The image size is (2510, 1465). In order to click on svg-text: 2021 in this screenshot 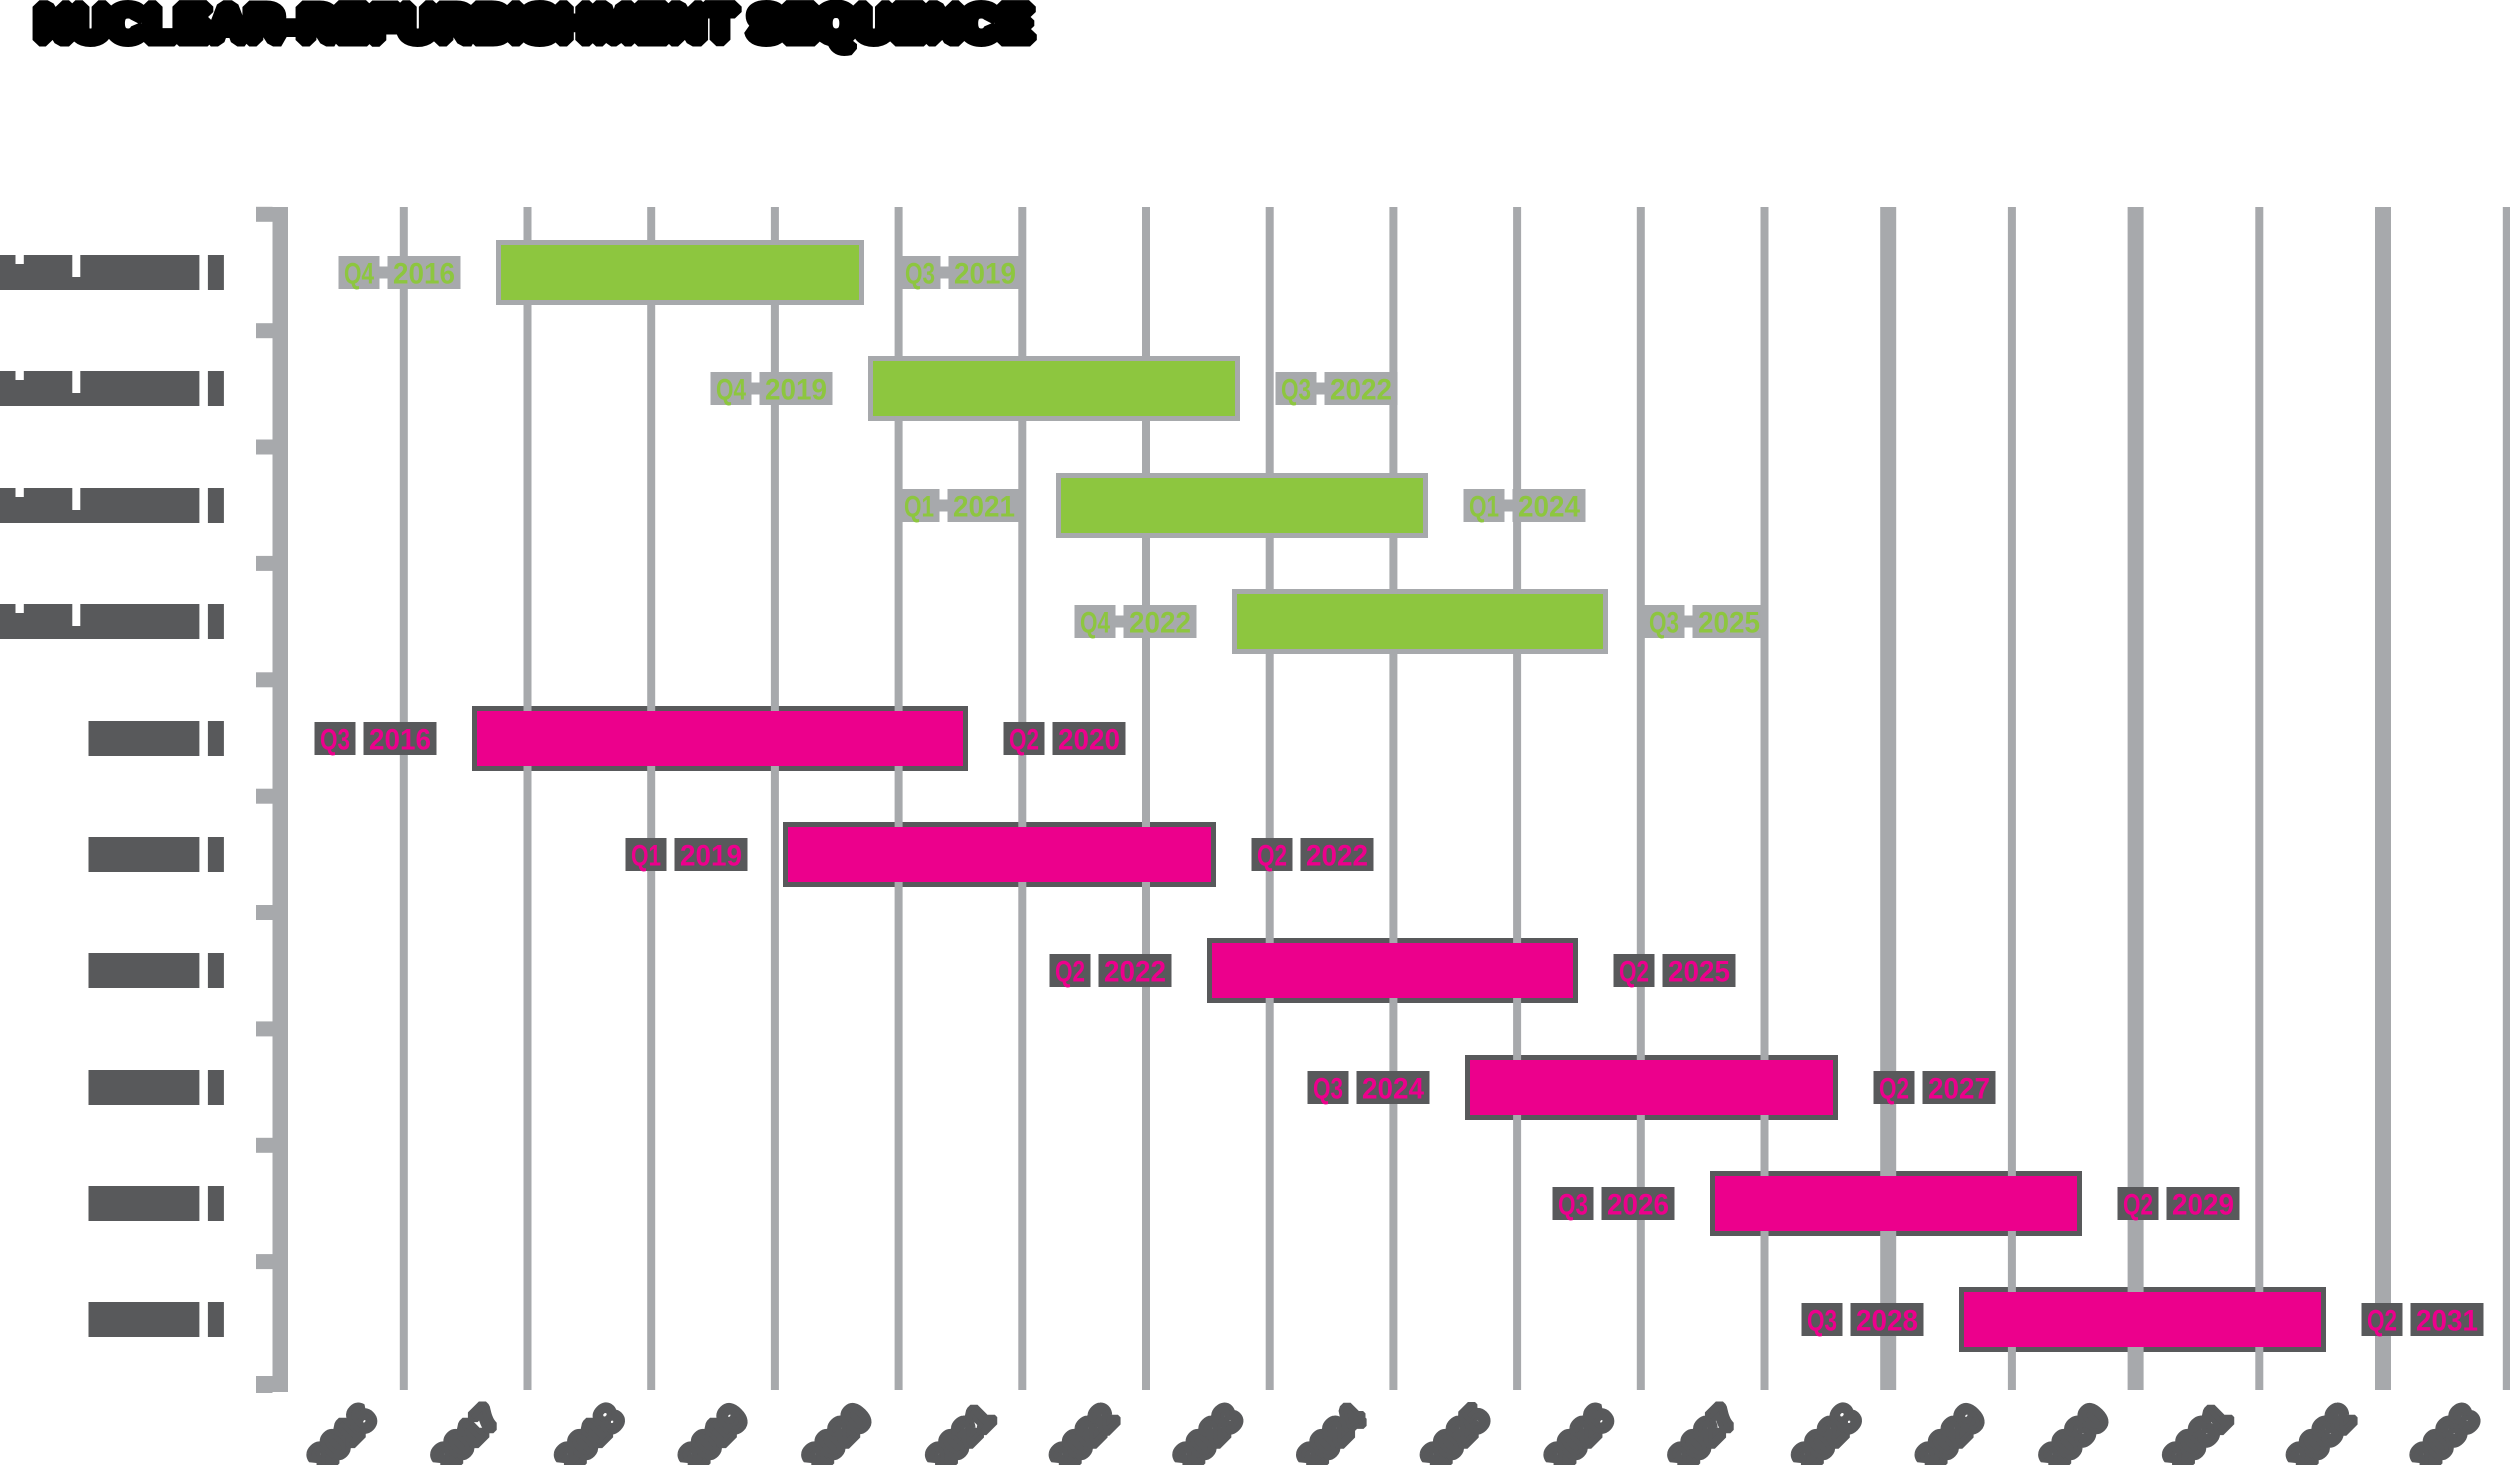, I will do `click(984, 507)`.